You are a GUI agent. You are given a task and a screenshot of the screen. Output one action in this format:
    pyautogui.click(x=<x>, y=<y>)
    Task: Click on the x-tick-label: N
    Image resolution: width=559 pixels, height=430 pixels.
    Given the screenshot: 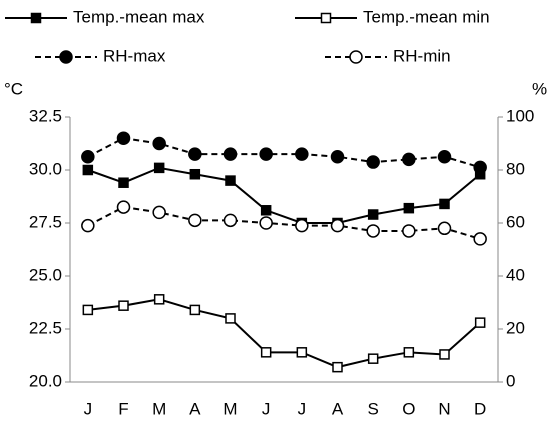 What is the action you would take?
    pyautogui.click(x=444, y=408)
    